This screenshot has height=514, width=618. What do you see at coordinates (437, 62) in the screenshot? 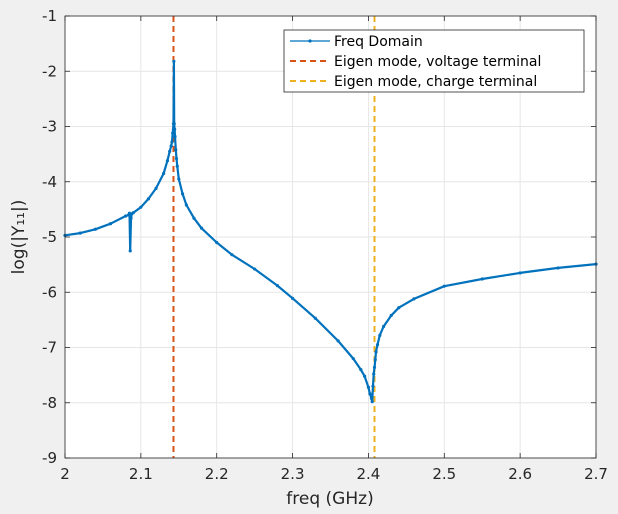
I see `legend-label-voltage-terminal: Eigen mode, voltage terminal` at bounding box center [437, 62].